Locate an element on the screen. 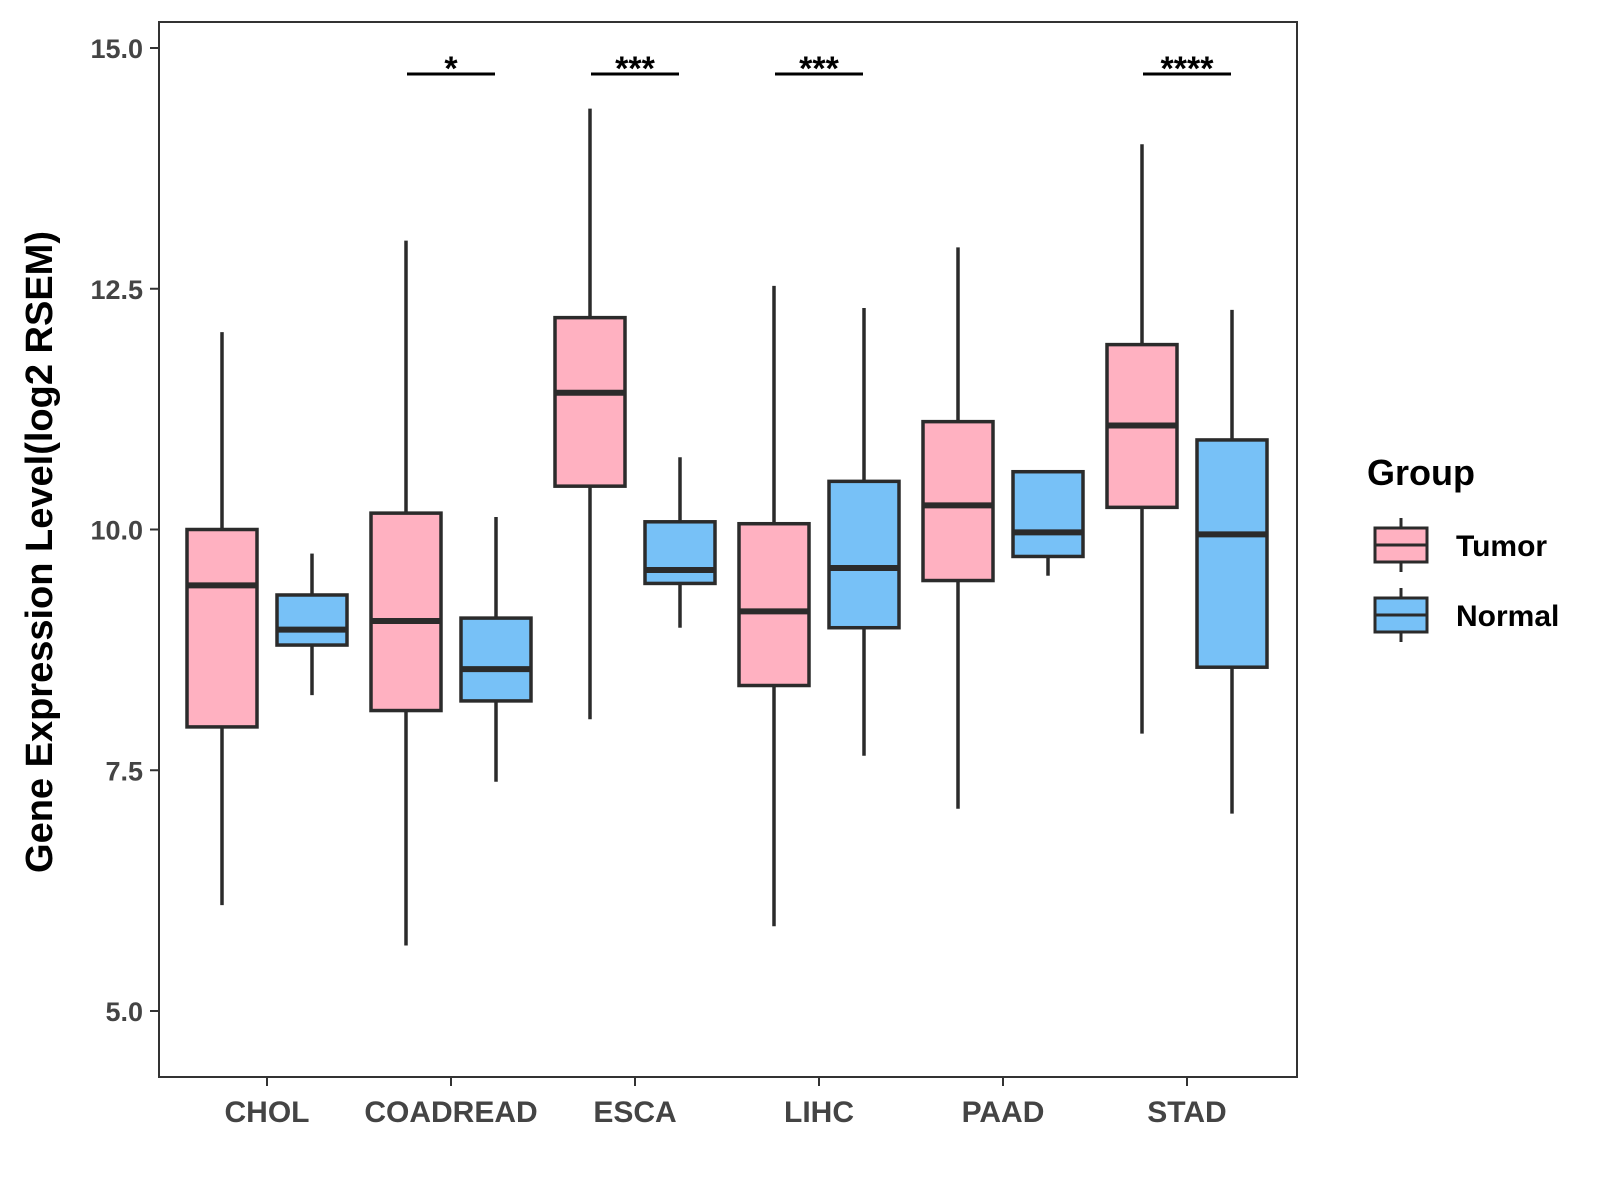 This screenshot has height=1200, width=1600. significance-lihc: *** is located at coordinates (819, 69).